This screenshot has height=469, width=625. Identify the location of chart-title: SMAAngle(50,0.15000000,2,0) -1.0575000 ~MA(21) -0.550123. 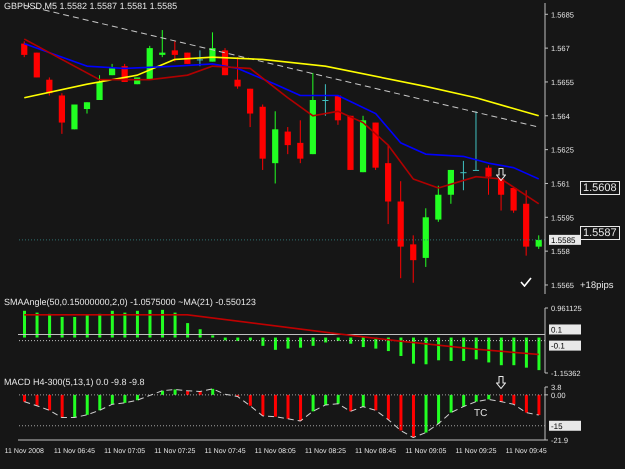
(130, 302).